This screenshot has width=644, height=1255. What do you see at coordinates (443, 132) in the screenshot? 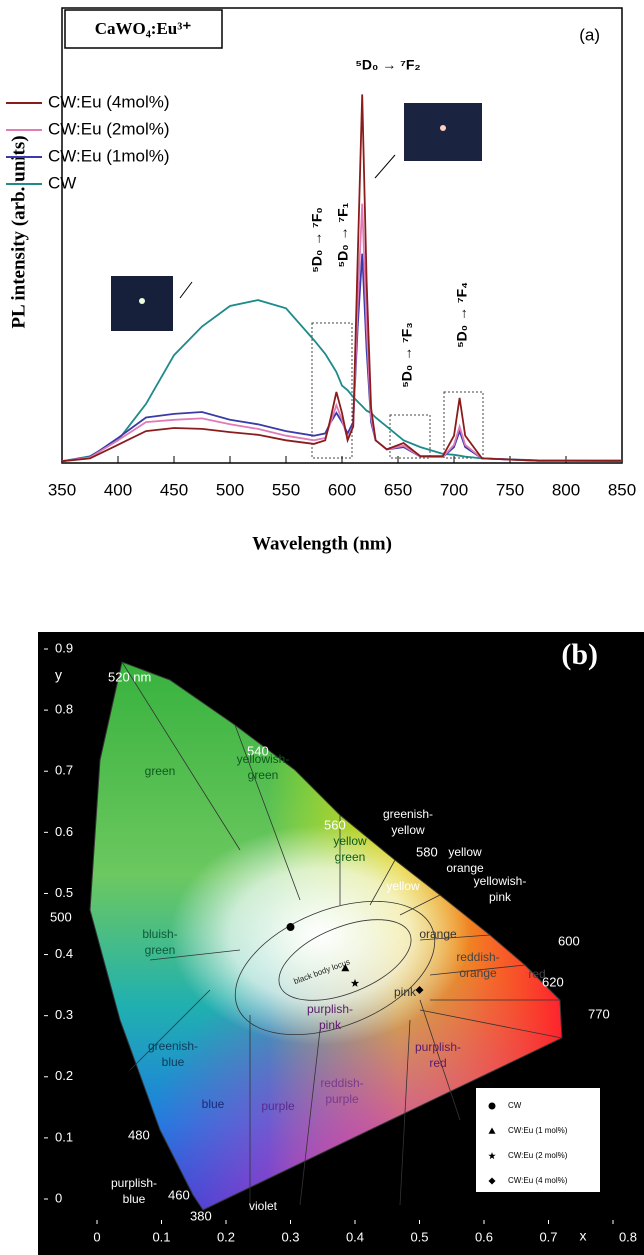
I see `inset-photo` at bounding box center [443, 132].